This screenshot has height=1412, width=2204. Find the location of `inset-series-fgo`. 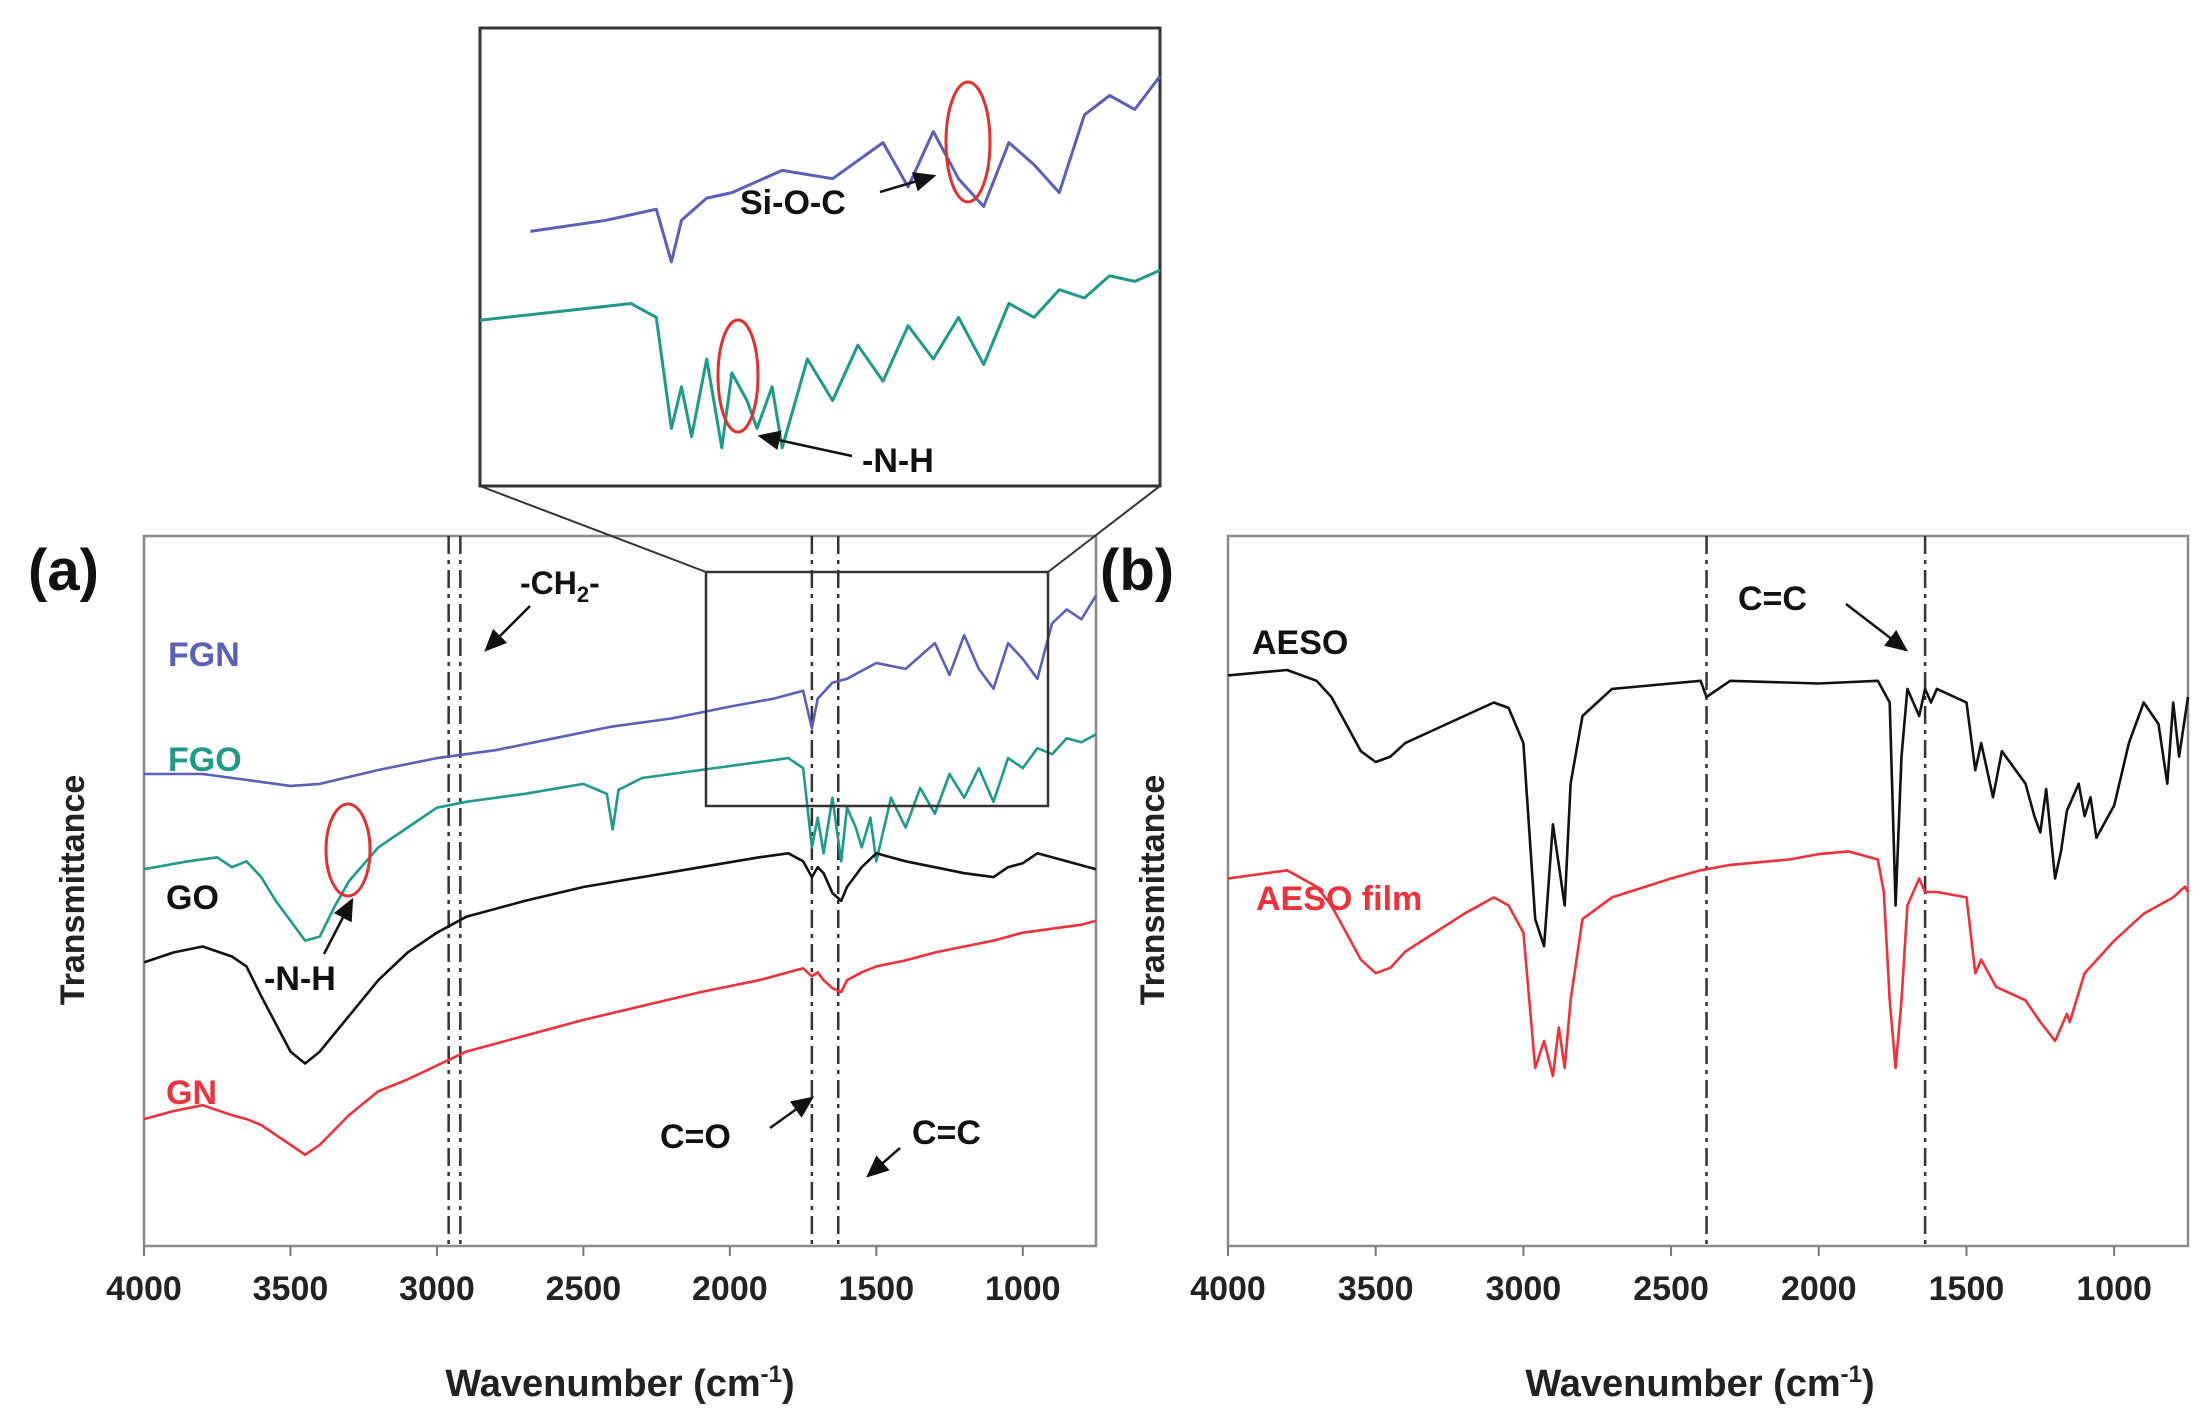

inset-series-fgo is located at coordinates (820, 359).